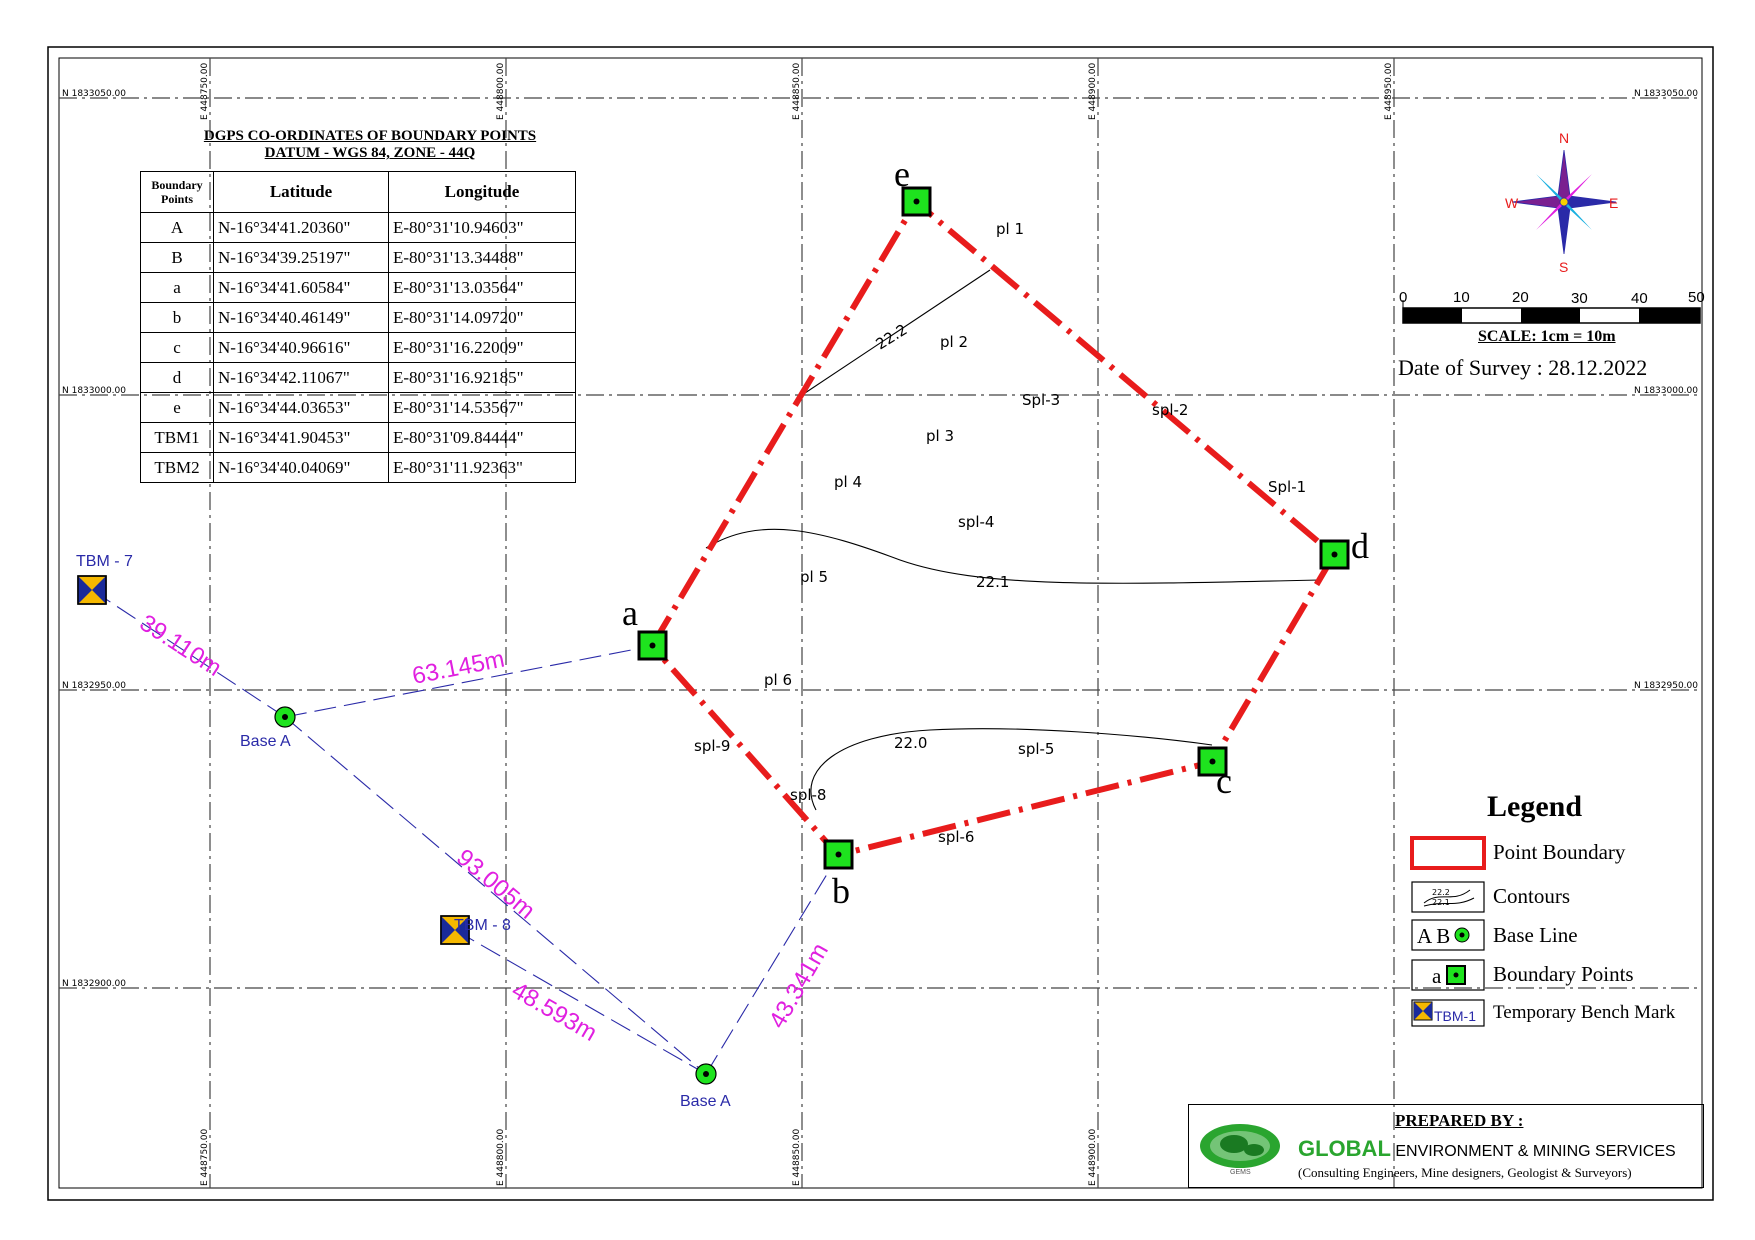 The width and height of the screenshot is (1755, 1240). What do you see at coordinates (1041, 400) in the screenshot?
I see `spot-label: Spl-3` at bounding box center [1041, 400].